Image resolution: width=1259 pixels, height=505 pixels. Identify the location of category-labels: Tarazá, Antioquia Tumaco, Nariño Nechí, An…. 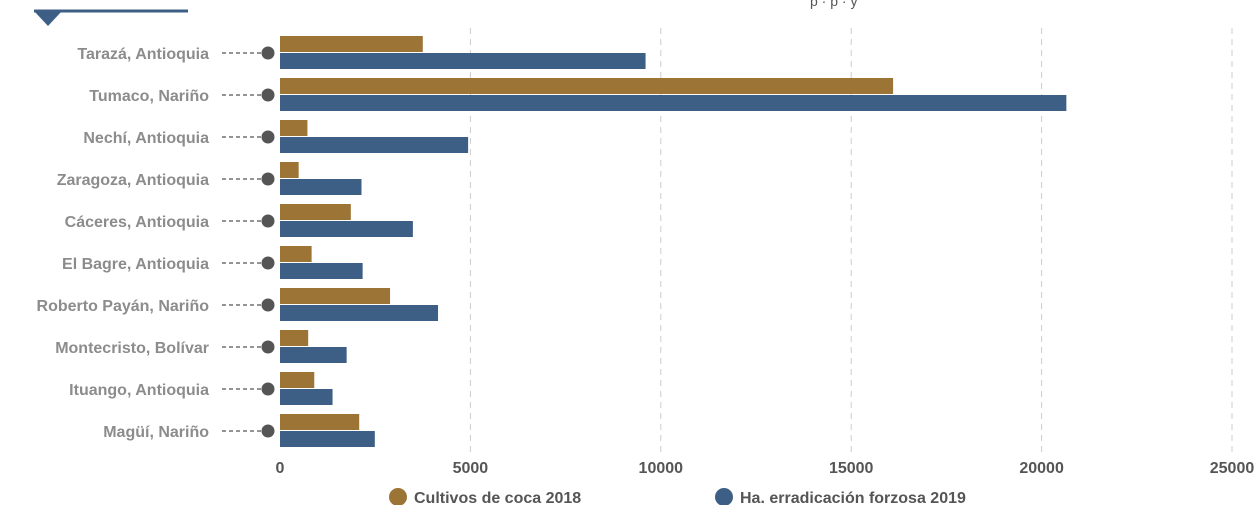
(156, 243).